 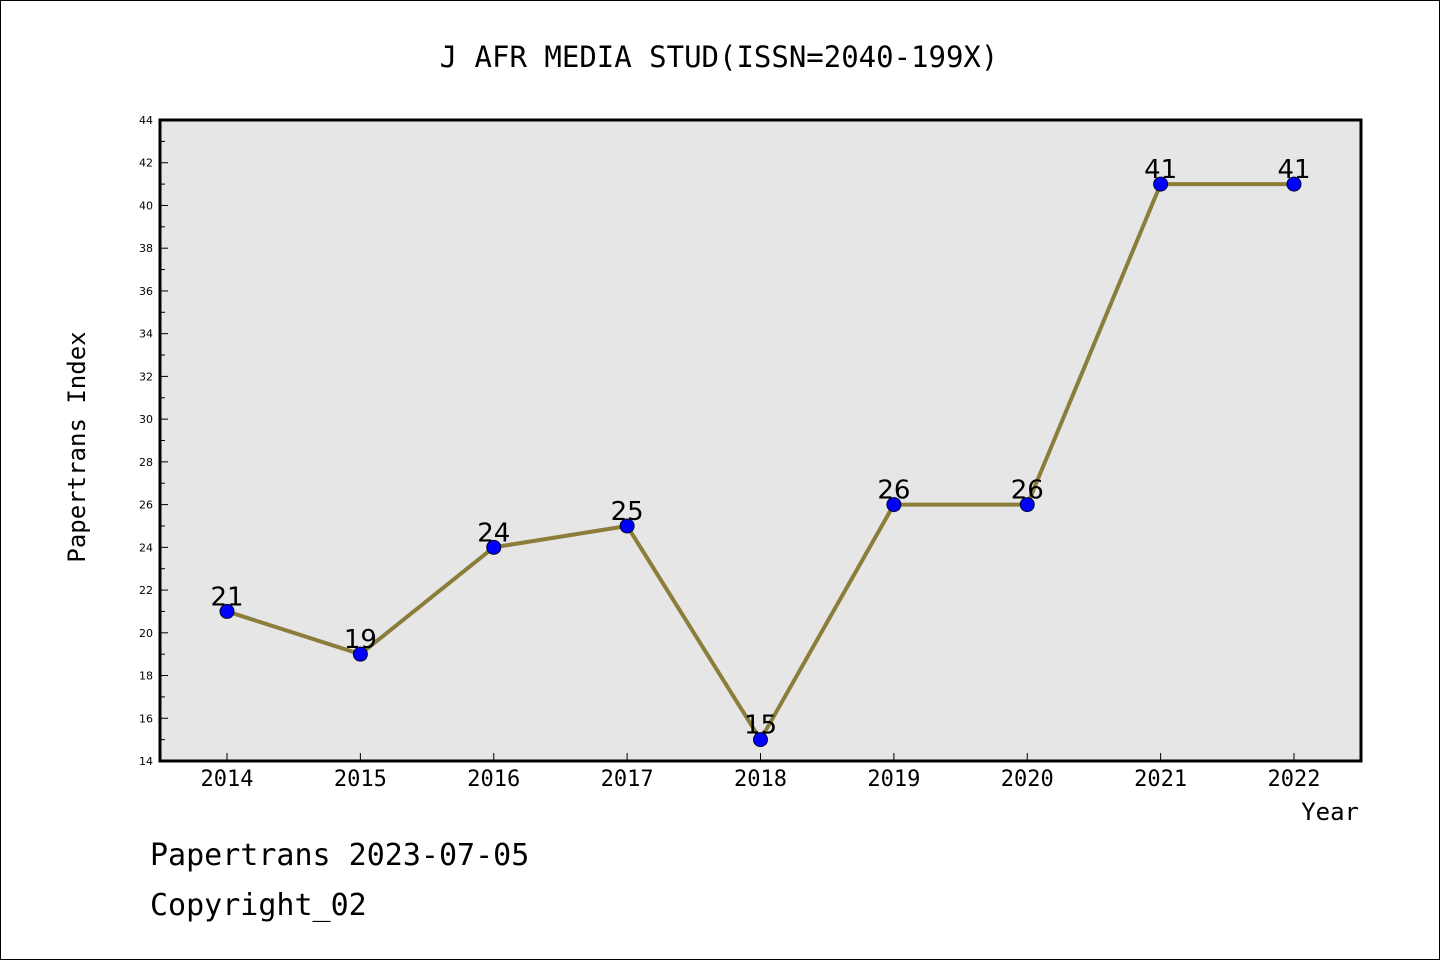 What do you see at coordinates (146, 419) in the screenshot?
I see `y-tick-label: 30` at bounding box center [146, 419].